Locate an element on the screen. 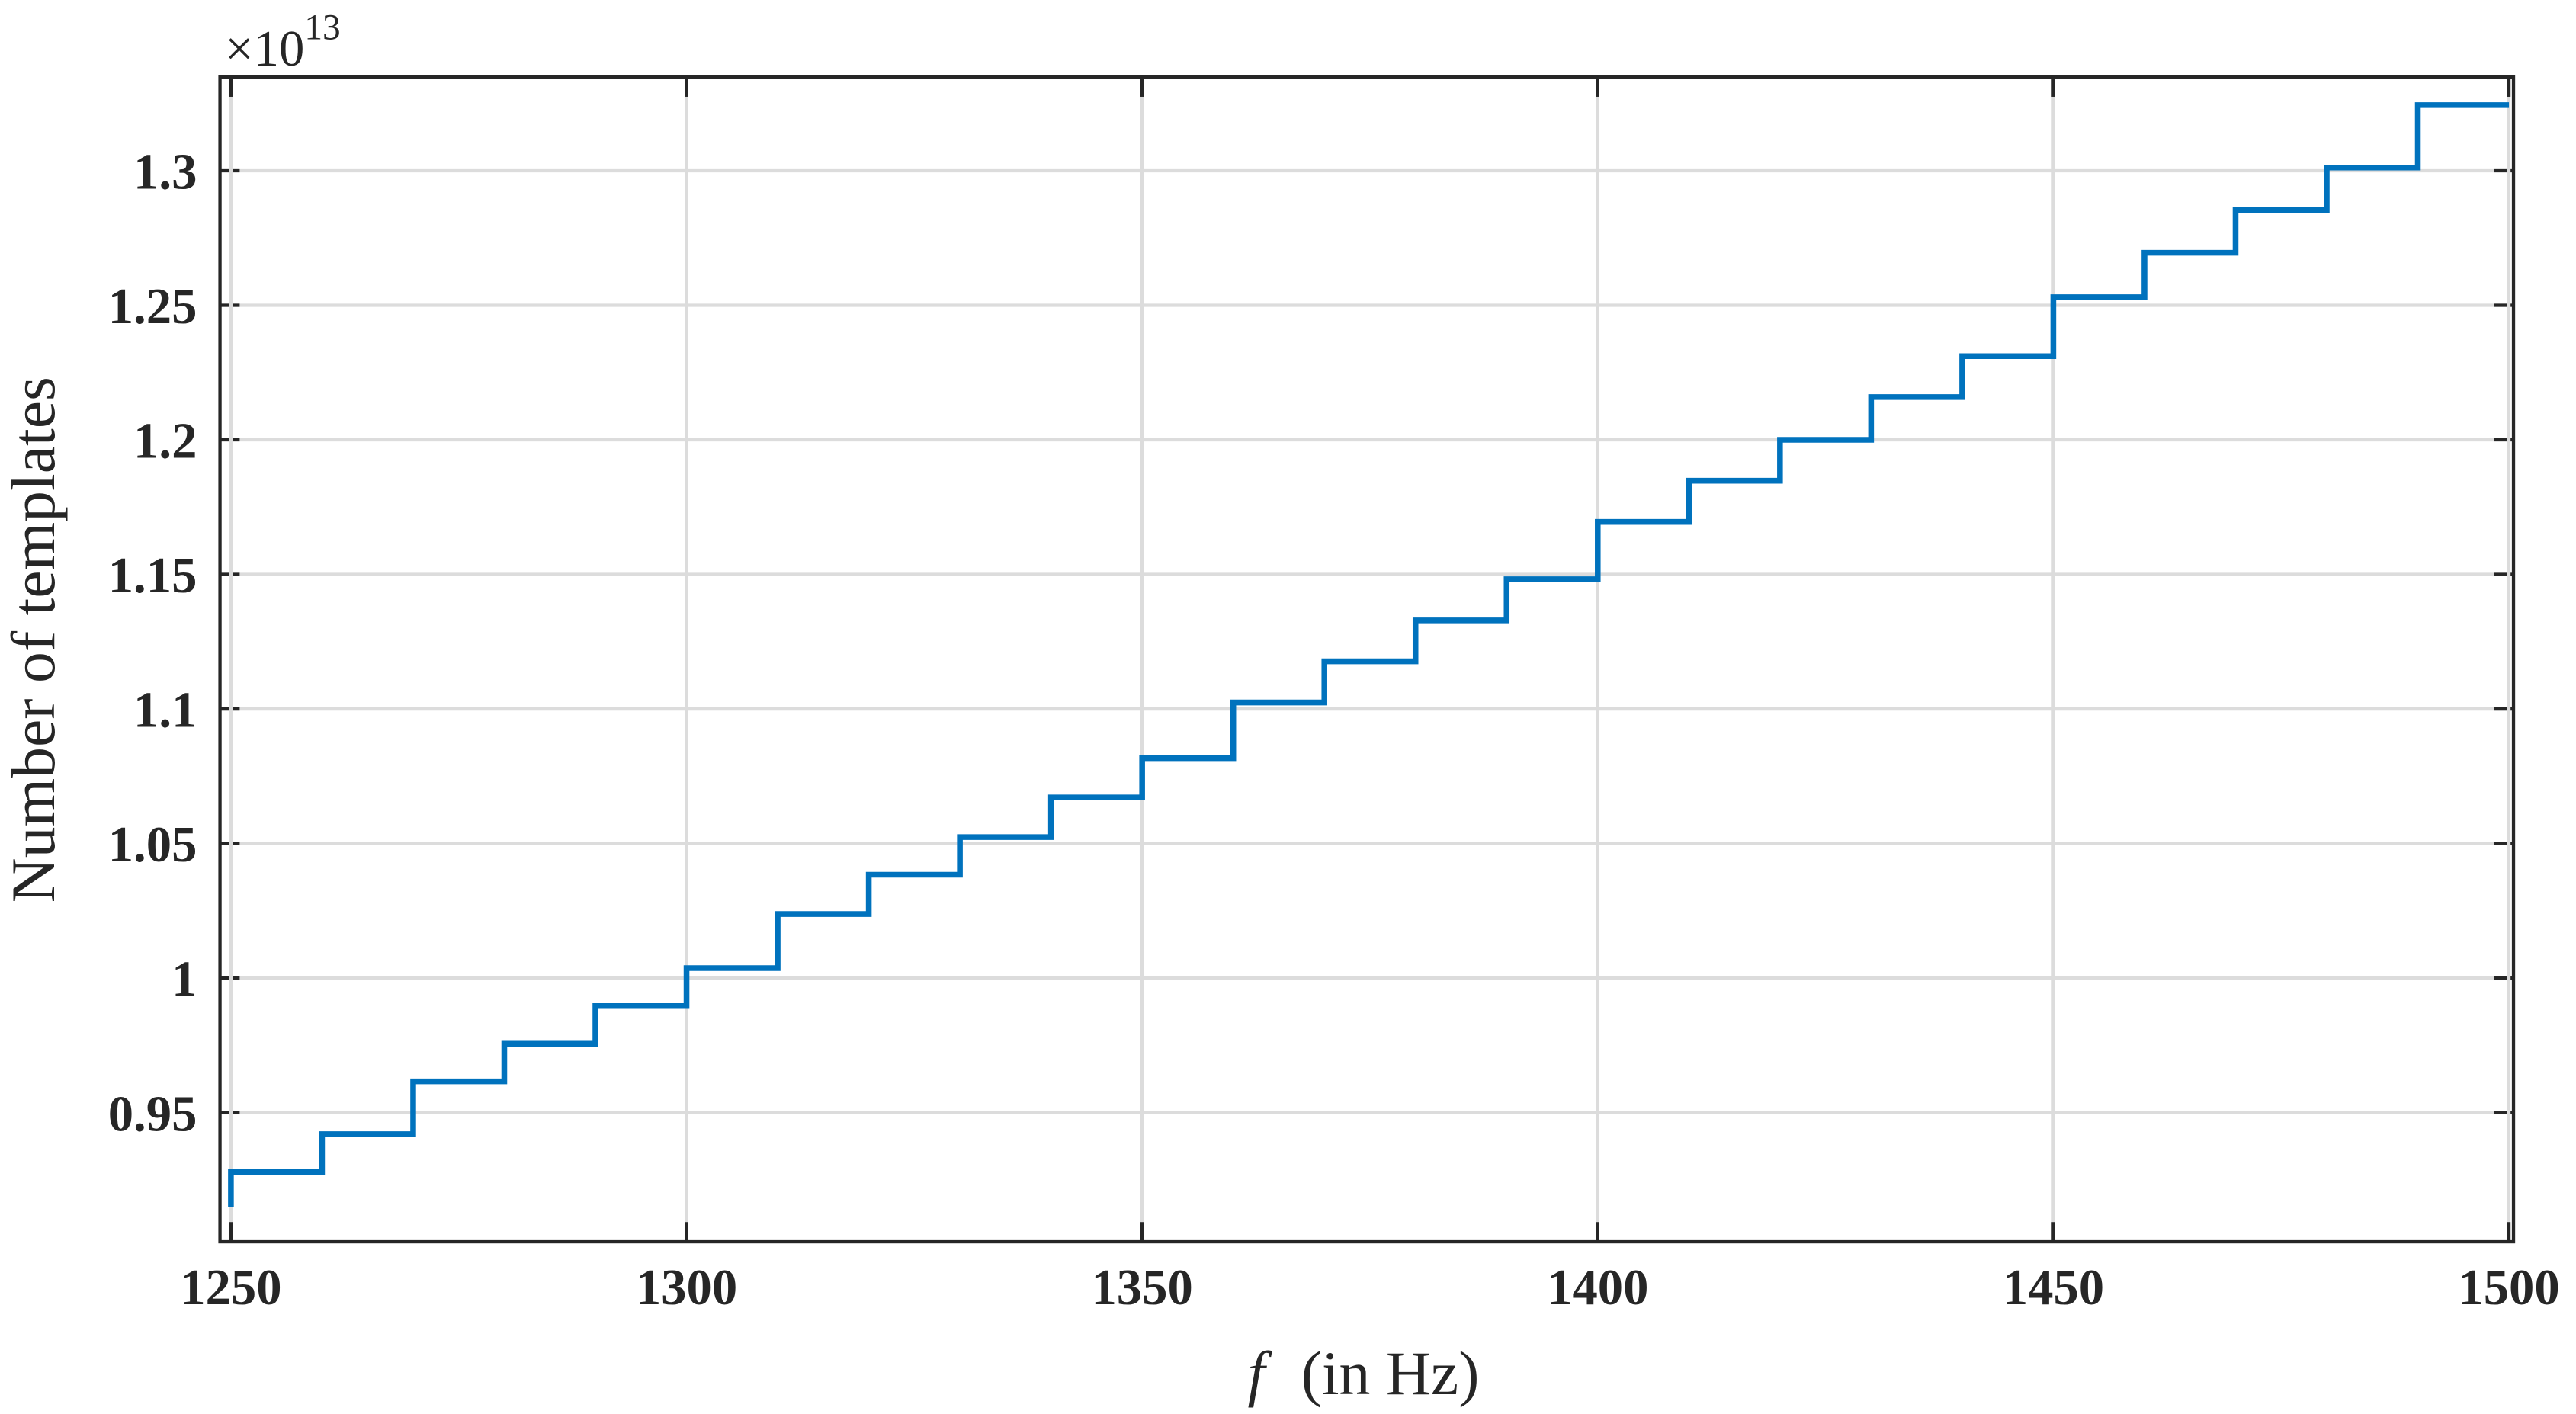 This screenshot has width=2576, height=1414. y-tick-label: 1.3 is located at coordinates (165, 172).